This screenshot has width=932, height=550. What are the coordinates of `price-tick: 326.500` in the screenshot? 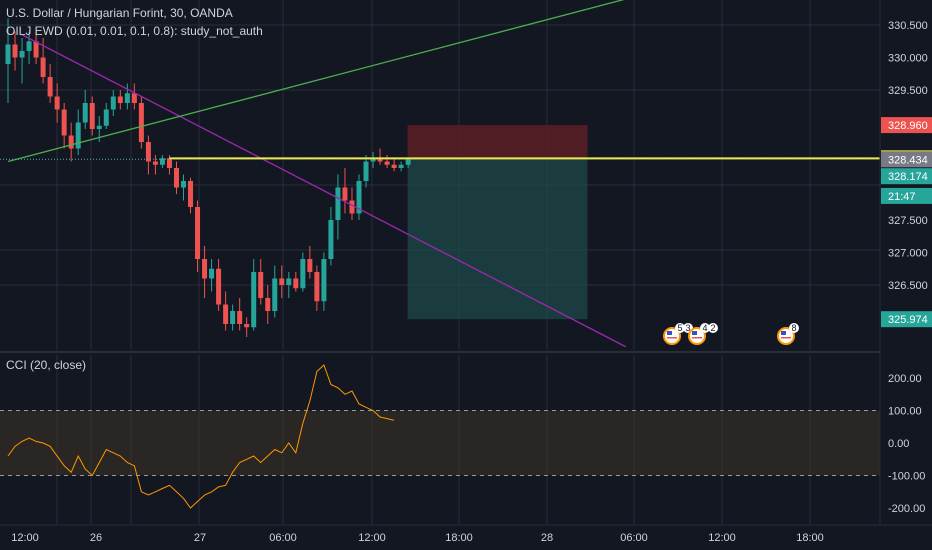 It's located at (908, 286).